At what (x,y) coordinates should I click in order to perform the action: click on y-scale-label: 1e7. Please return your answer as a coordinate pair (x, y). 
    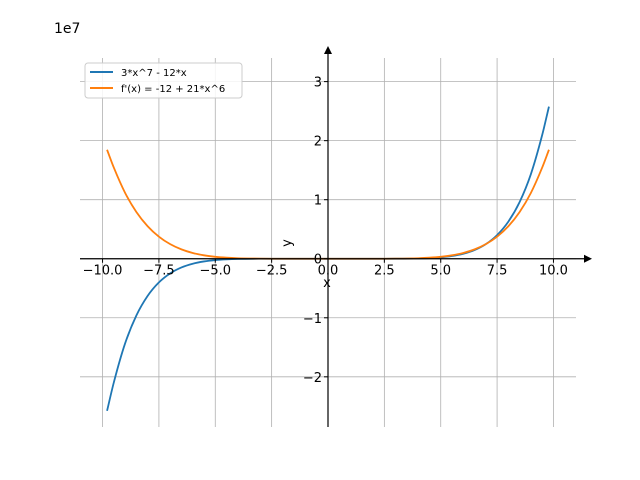
    Looking at the image, I should click on (67, 29).